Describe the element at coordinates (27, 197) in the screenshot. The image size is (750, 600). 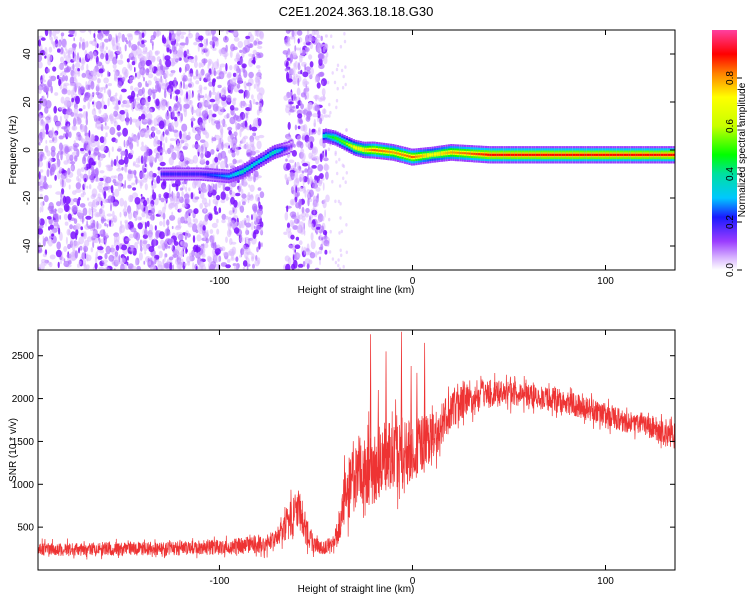
I see `y-tick-label: -20` at that location.